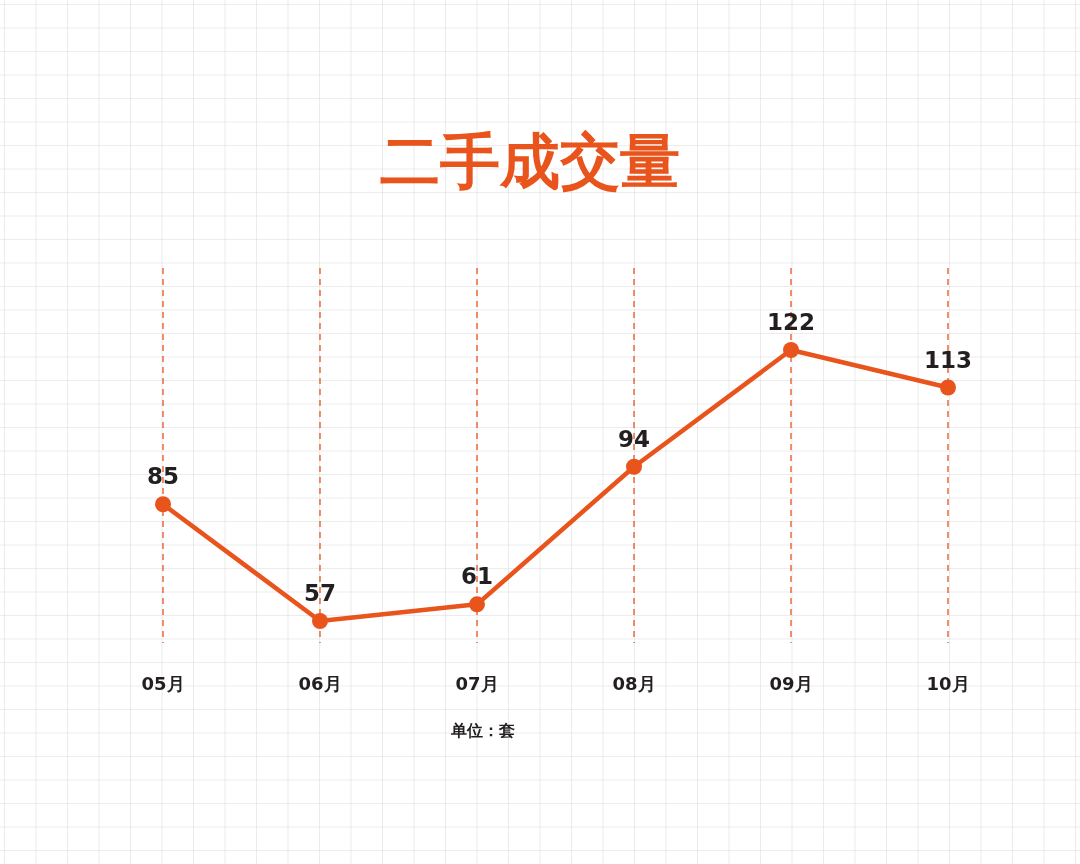 The width and height of the screenshot is (1080, 864). Describe the element at coordinates (477, 576) in the screenshot. I see `data-label: 61` at that location.